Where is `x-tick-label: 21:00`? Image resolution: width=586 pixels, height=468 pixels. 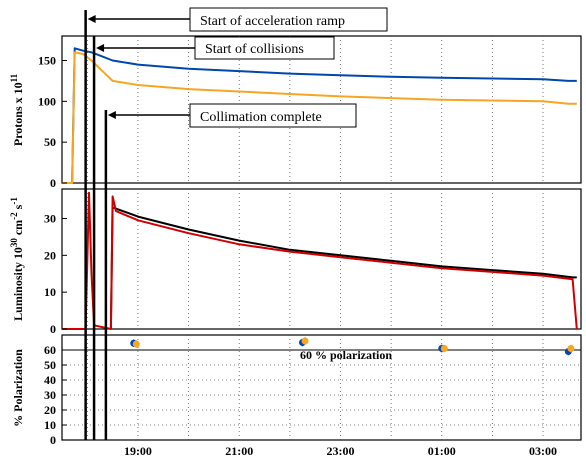
x-tick-label: 21:00 is located at coordinates (239, 451).